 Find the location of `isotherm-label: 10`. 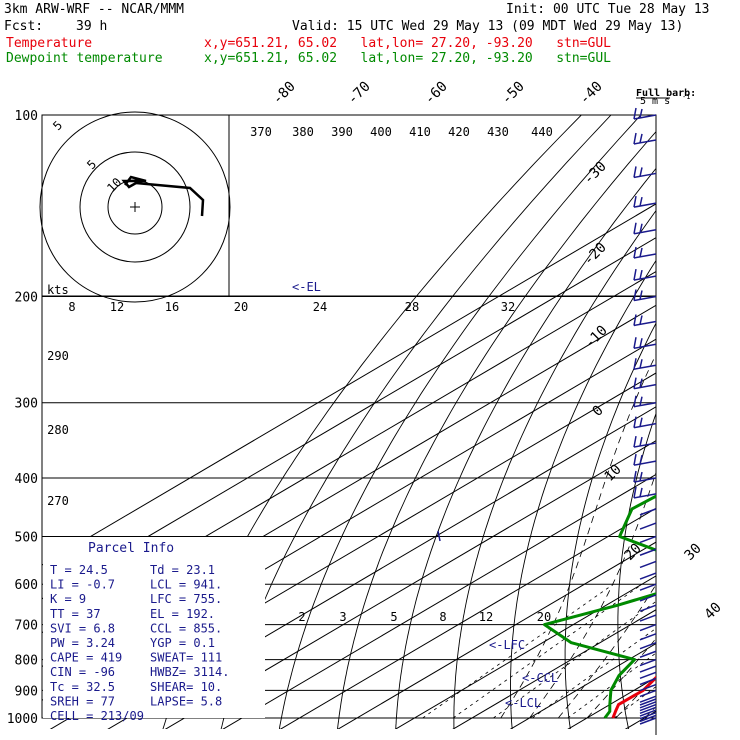

isotherm-label: 10 is located at coordinates (613, 473).